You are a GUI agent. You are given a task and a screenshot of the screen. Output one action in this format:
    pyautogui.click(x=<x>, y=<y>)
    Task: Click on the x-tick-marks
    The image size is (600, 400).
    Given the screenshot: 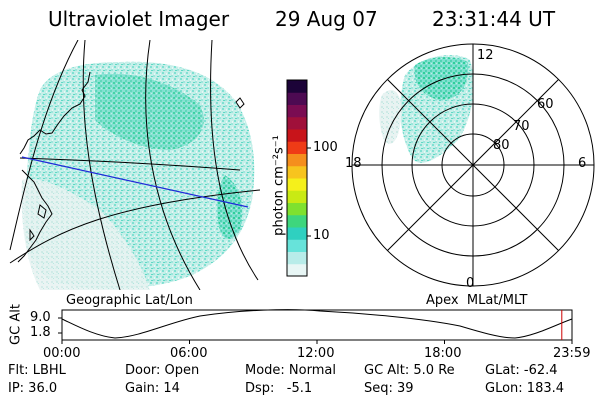 What is the action you would take?
    pyautogui.click(x=317, y=342)
    